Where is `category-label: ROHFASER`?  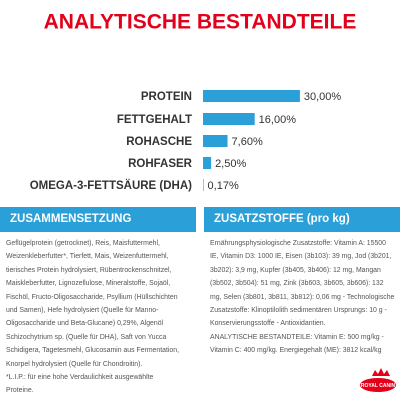 category-label: ROHFASER is located at coordinates (160, 164).